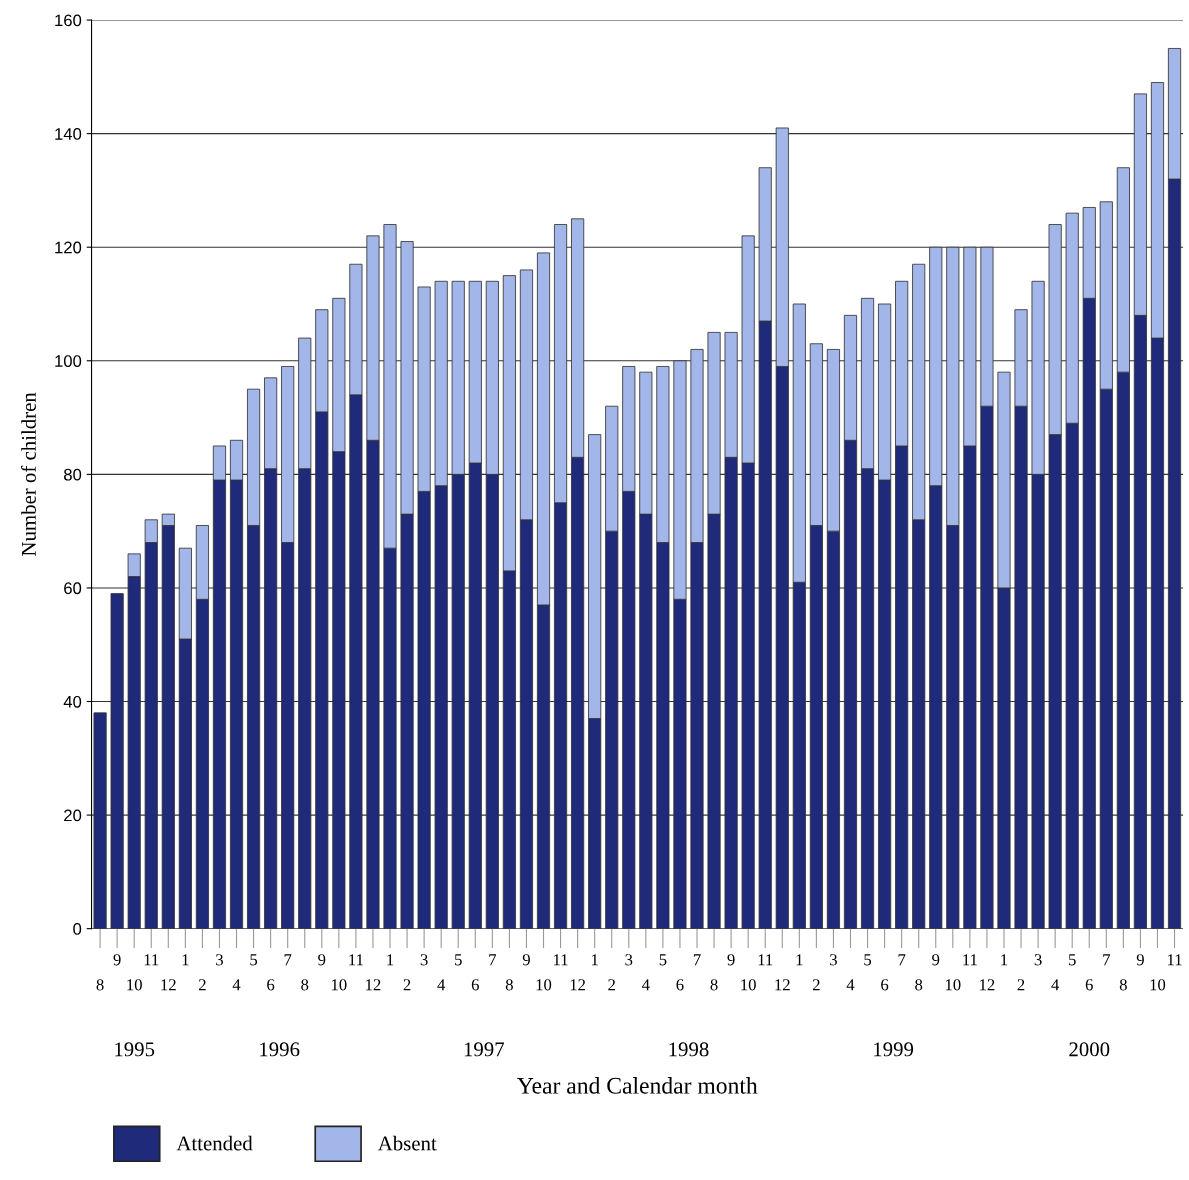 The height and width of the screenshot is (1180, 1189). What do you see at coordinates (280, 1049) in the screenshot?
I see `text: 1996` at bounding box center [280, 1049].